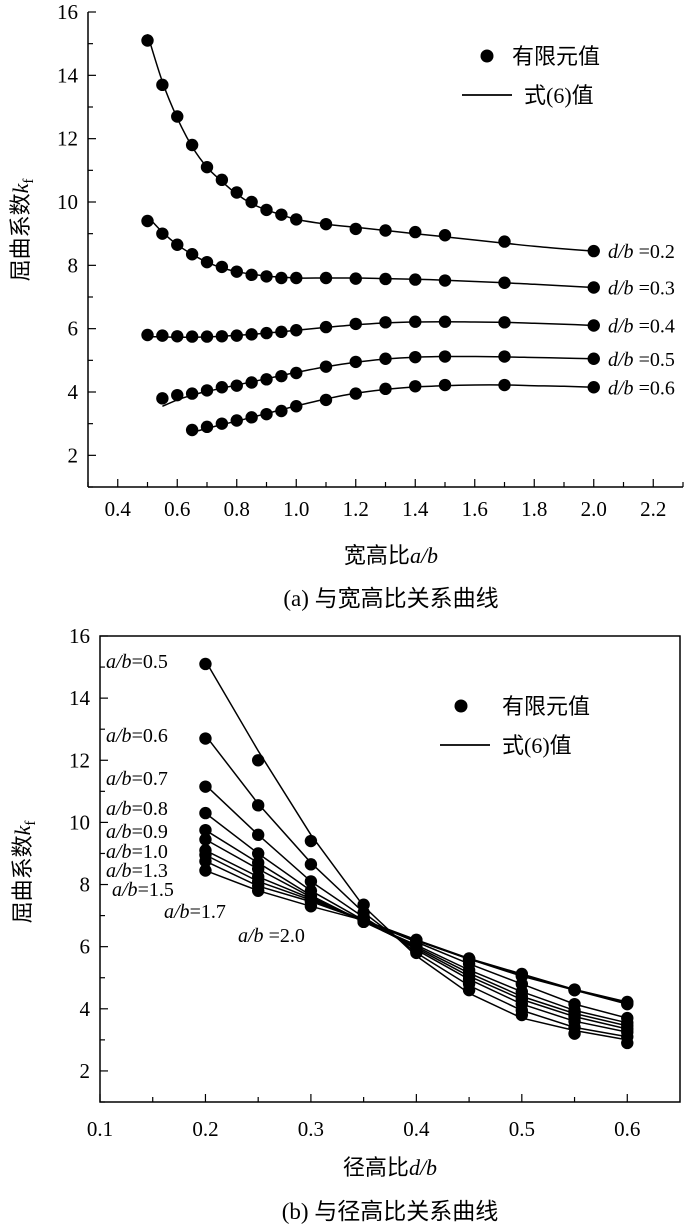 This screenshot has width=700, height=1229. I want to click on chart-b-y-axis-title: 屈曲系数kf, so click(24, 872).